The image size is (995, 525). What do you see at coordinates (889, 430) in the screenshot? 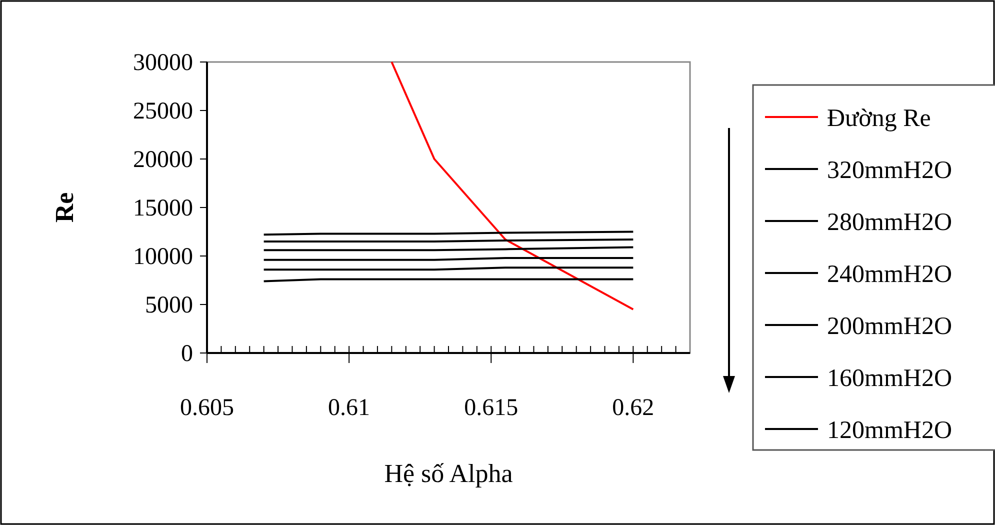
I see `legend-label: 120mmH2O` at bounding box center [889, 430].